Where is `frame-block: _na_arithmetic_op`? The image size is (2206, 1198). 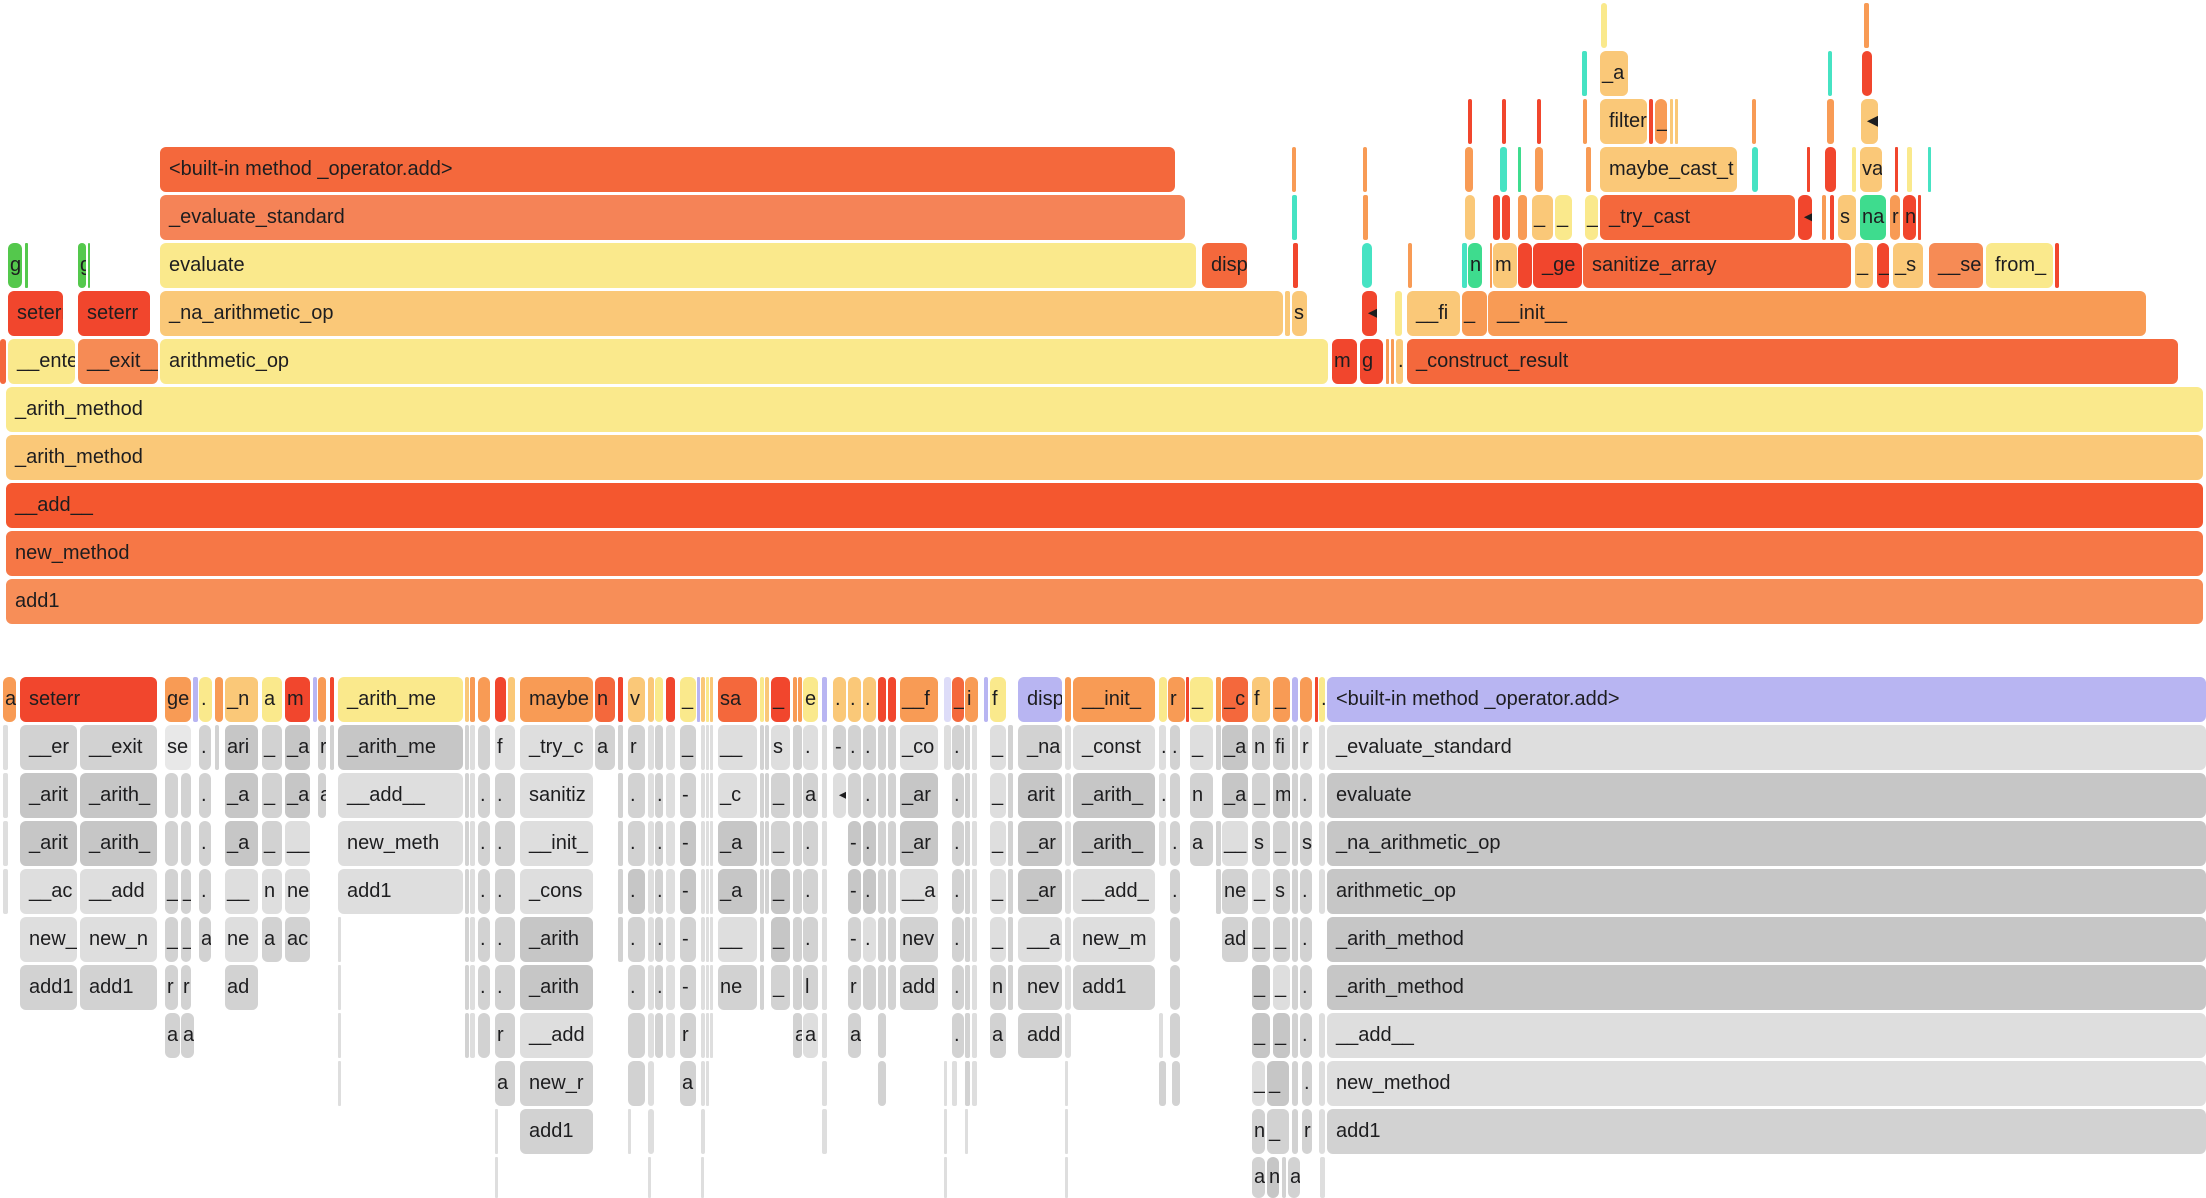 frame-block: _na_arithmetic_op is located at coordinates (1766, 843).